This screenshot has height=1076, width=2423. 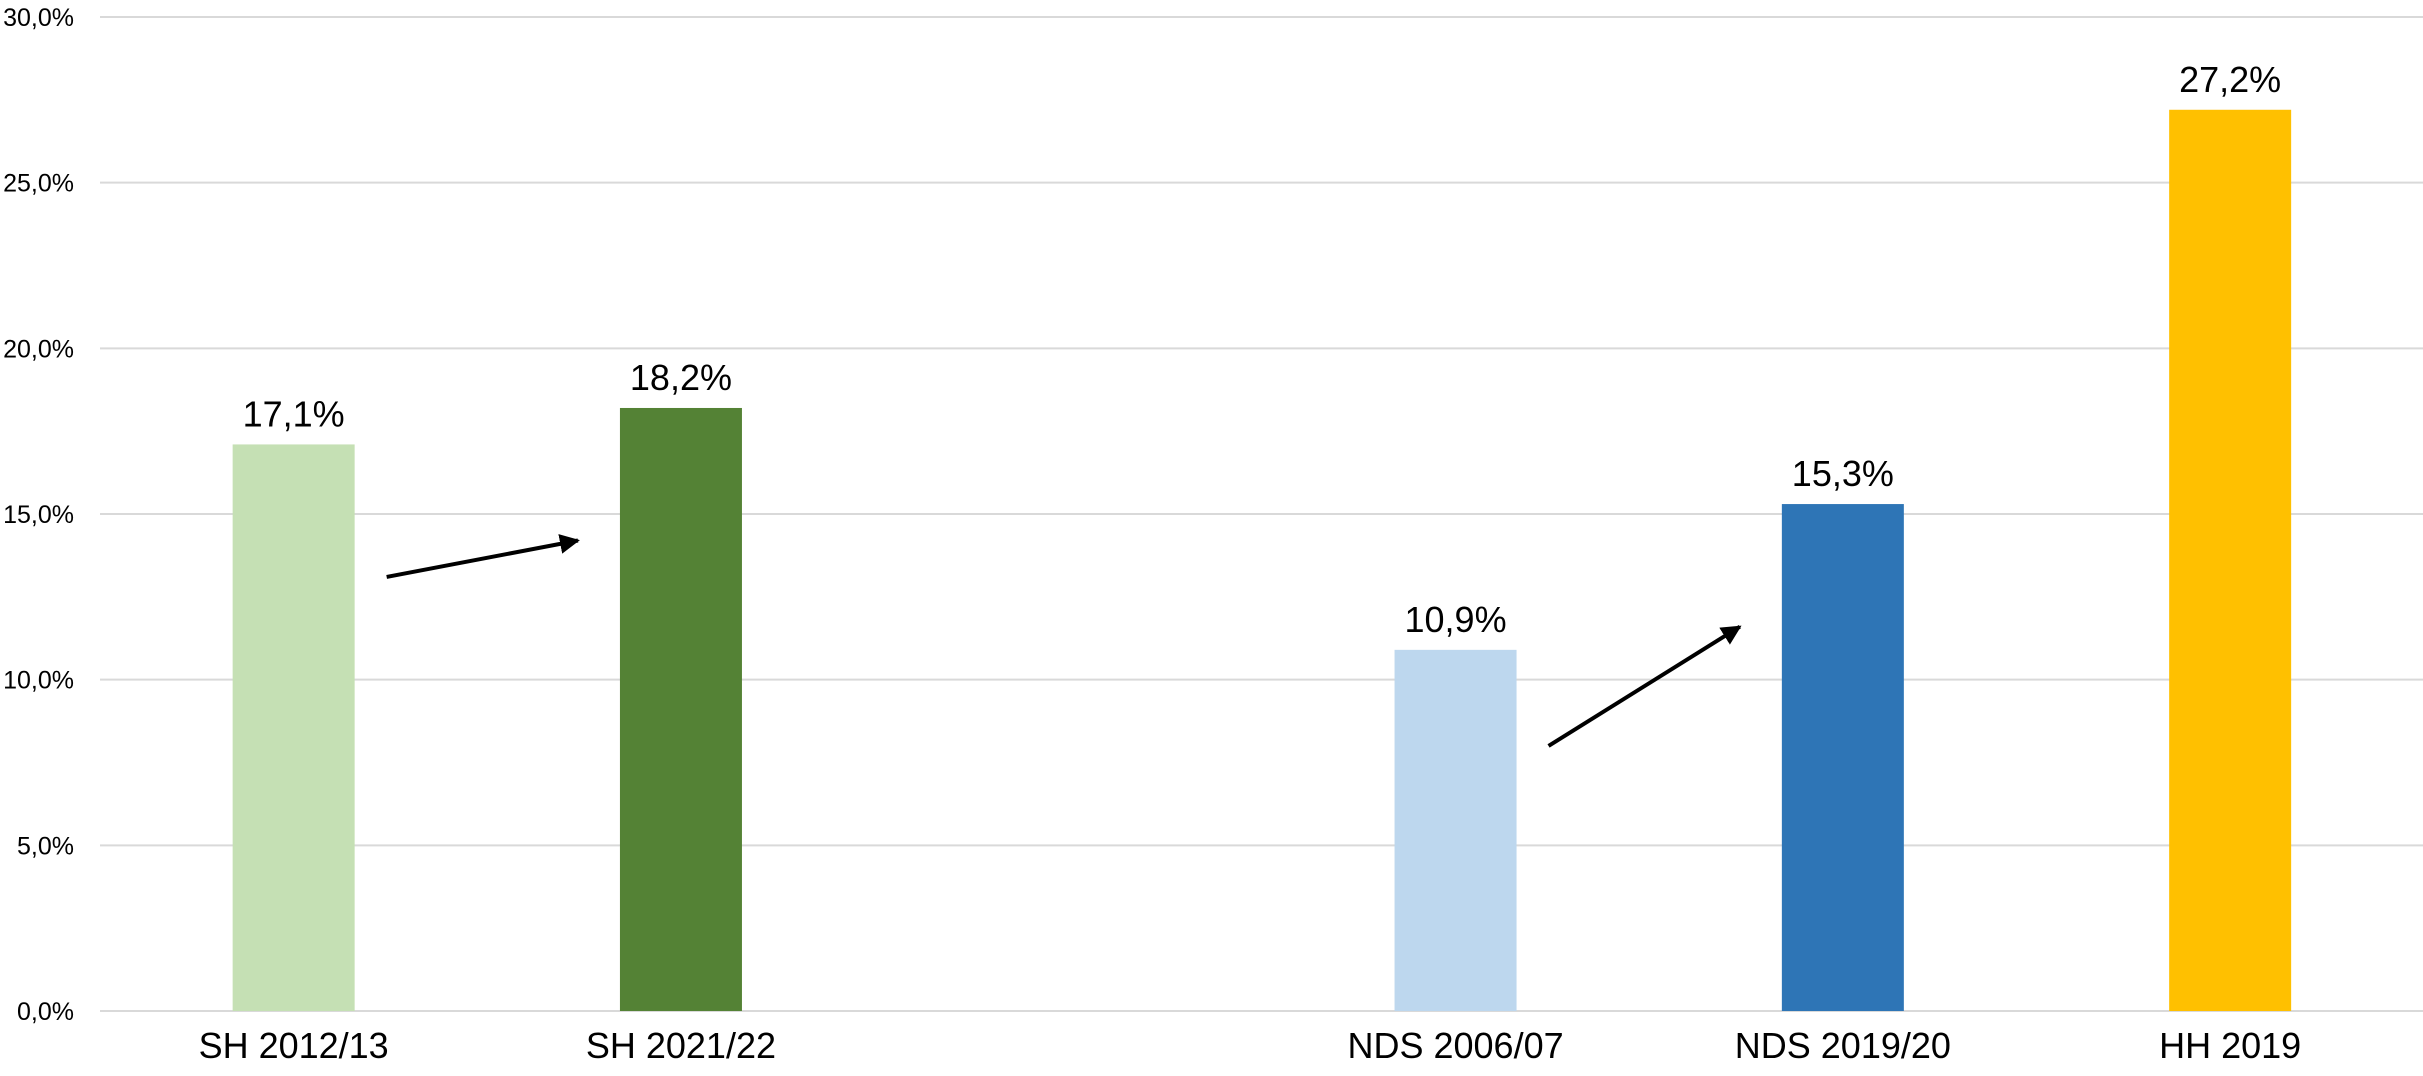 What do you see at coordinates (1843, 473) in the screenshot?
I see `data-label: 15,3%` at bounding box center [1843, 473].